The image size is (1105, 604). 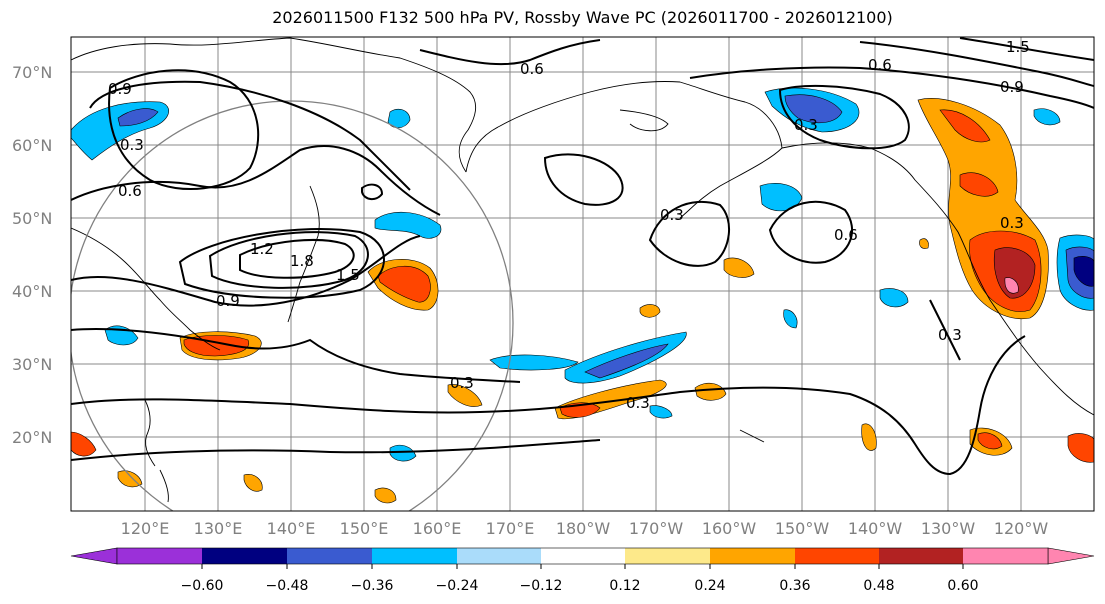 I want to click on lat-label: 70°N, so click(x=32, y=72).